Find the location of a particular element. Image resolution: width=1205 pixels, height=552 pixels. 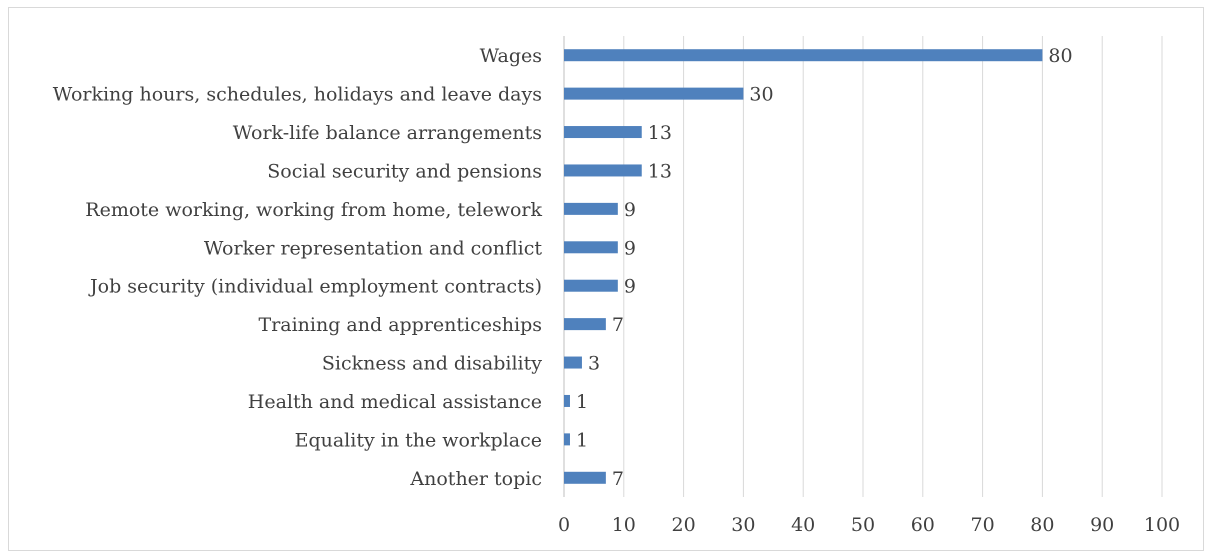

category-label: Training and apprenticeships is located at coordinates (400, 325).